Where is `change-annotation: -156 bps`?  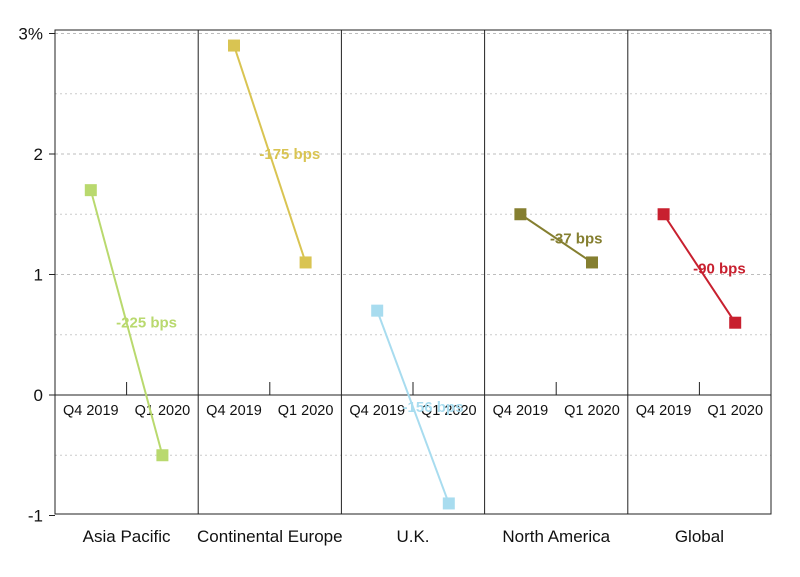 change-annotation: -156 bps is located at coordinates (433, 407).